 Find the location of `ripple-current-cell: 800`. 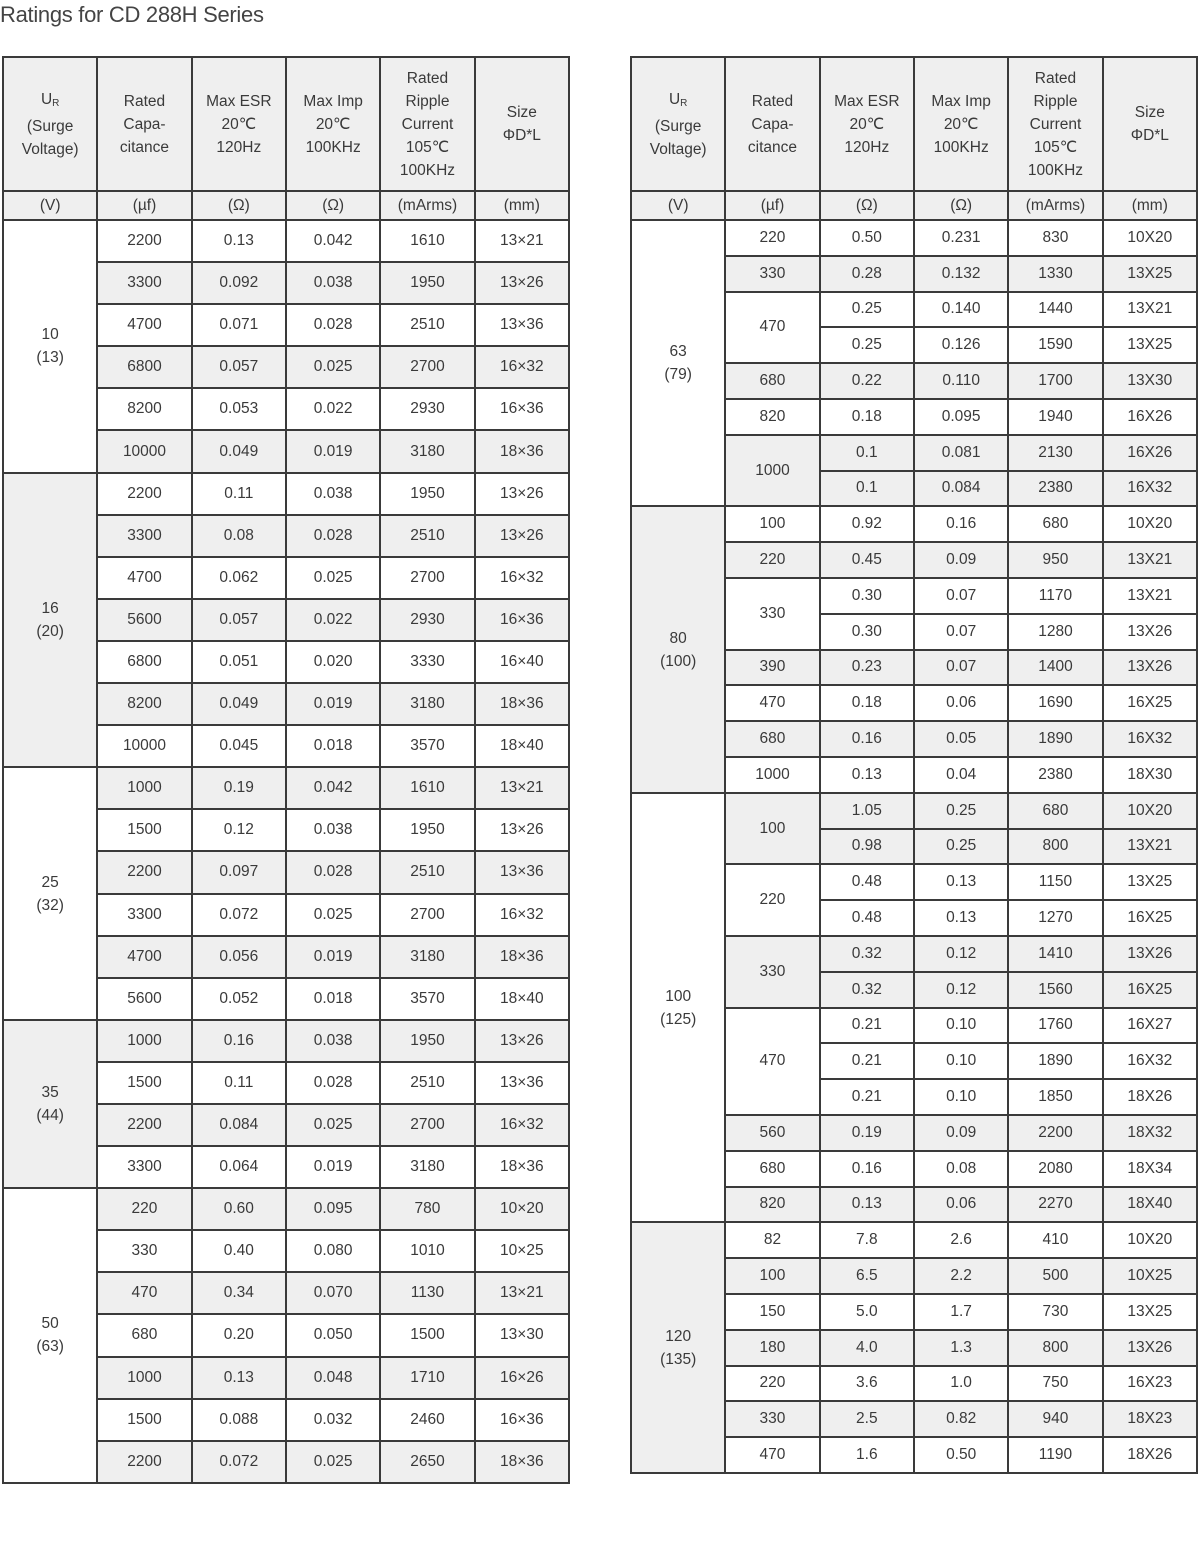

ripple-current-cell: 800 is located at coordinates (1055, 846).